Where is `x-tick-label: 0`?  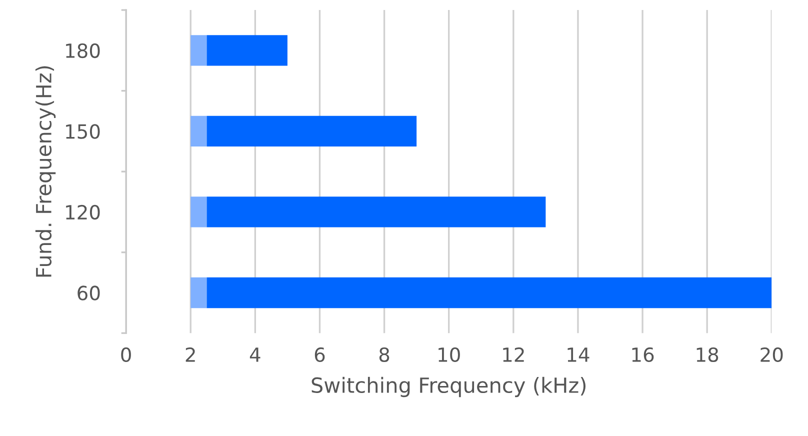
x-tick-label: 0 is located at coordinates (126, 354).